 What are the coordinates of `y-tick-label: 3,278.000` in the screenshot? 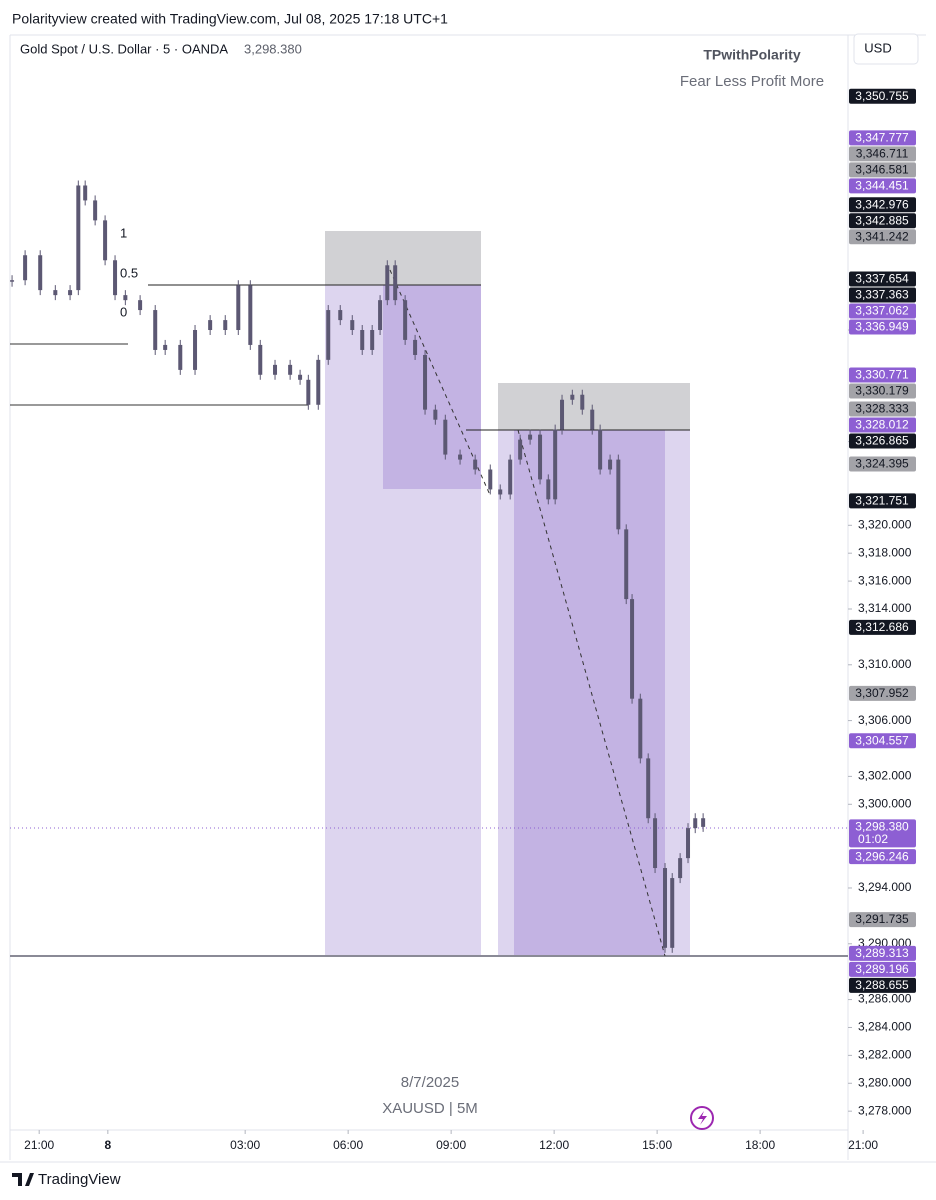 It's located at (885, 1110).